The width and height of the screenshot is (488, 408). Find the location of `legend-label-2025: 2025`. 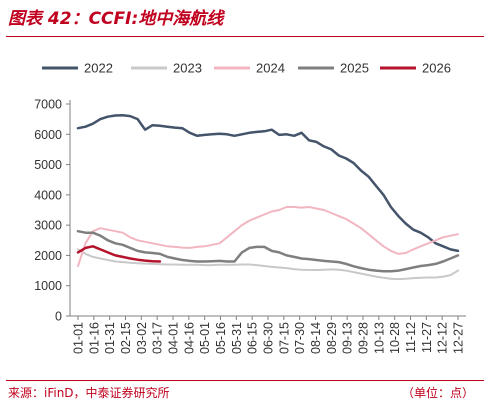

legend-label-2025: 2025 is located at coordinates (354, 68).